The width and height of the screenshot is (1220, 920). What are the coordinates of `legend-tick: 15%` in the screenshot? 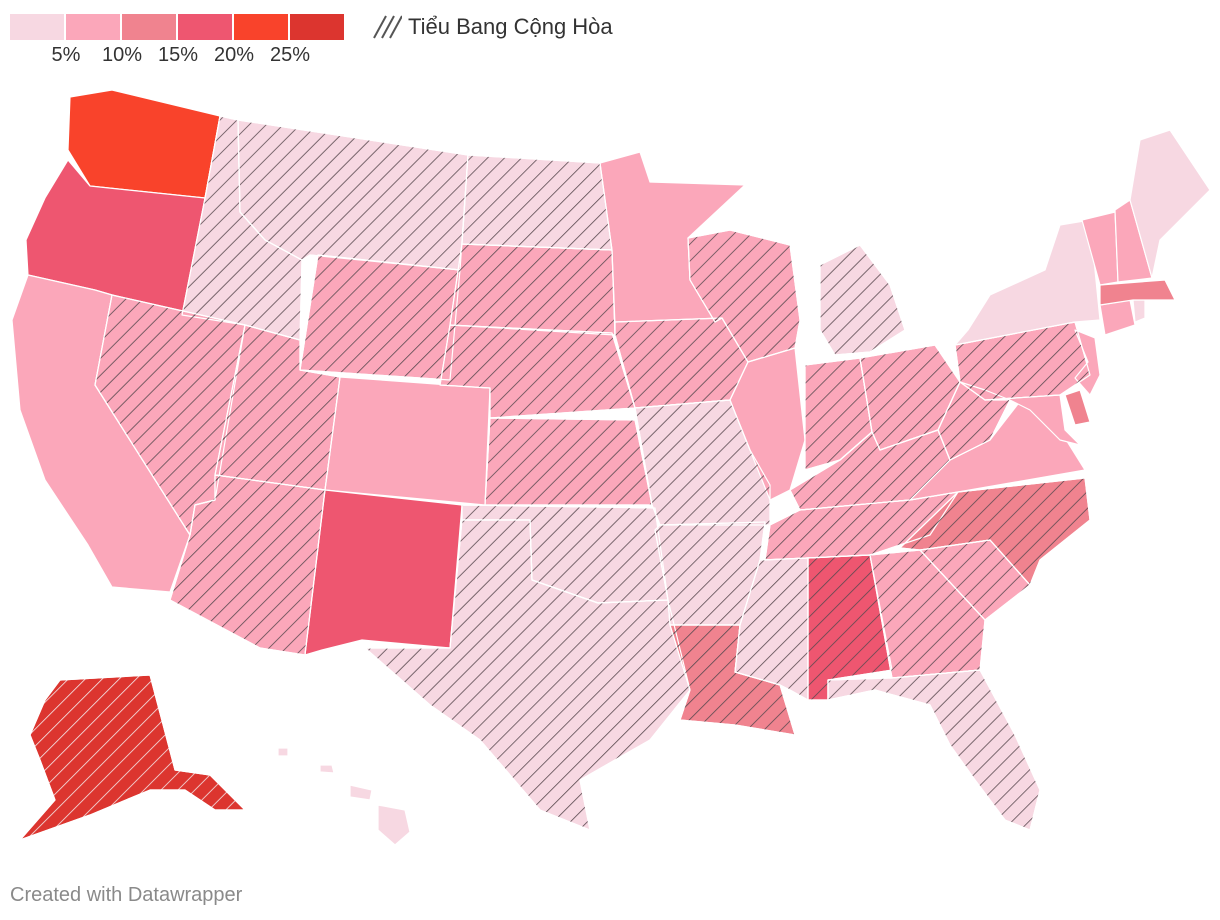 It's located at (178, 55).